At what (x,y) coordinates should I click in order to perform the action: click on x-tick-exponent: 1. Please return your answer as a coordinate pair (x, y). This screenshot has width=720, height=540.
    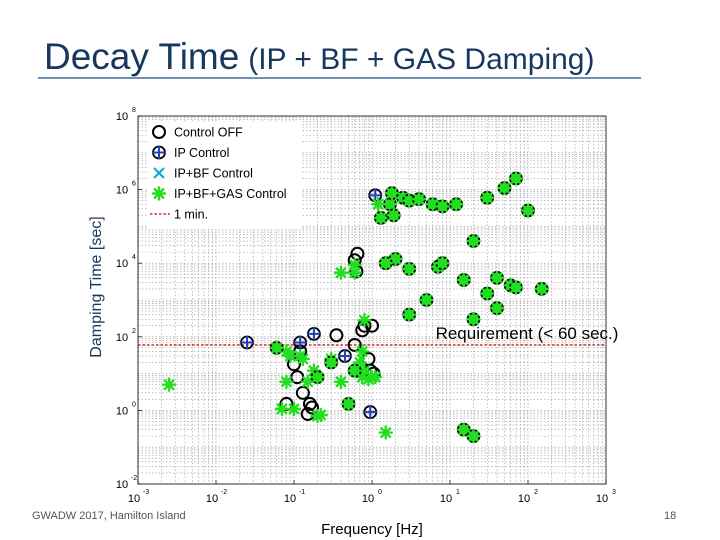
    Looking at the image, I should click on (458, 492).